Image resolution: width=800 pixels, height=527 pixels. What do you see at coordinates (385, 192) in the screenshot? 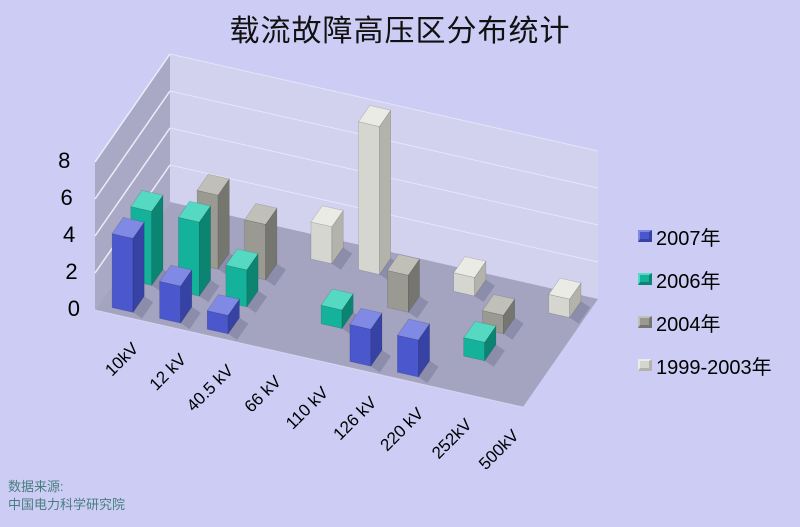
I see `bar-side-1999-2003年-110 kV` at bounding box center [385, 192].